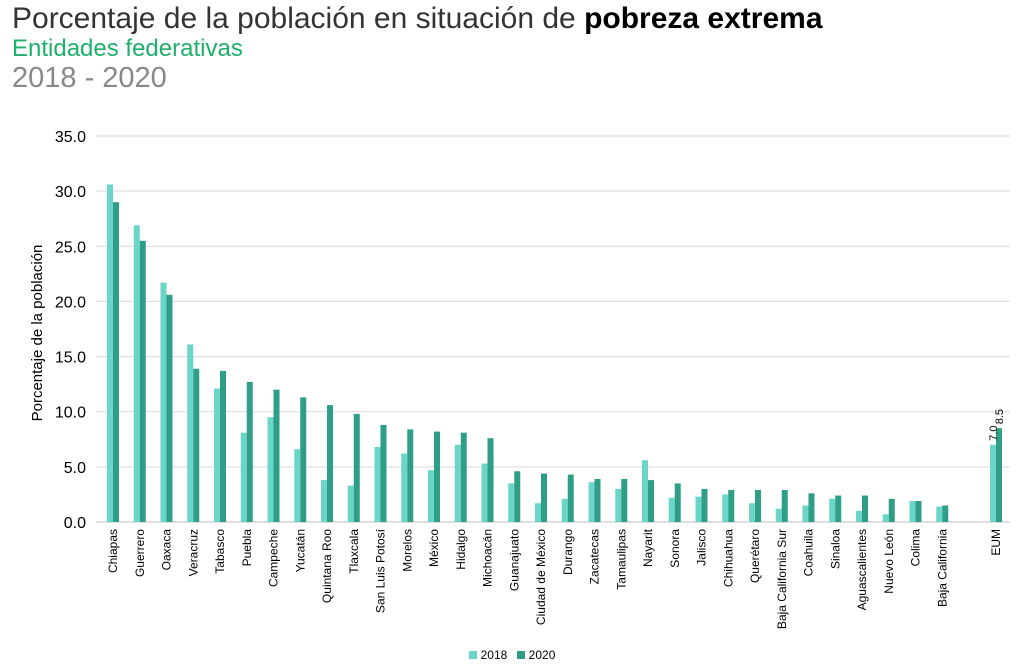  I want to click on x-tick-label-zacatecas: Zacatecas, so click(595, 556).